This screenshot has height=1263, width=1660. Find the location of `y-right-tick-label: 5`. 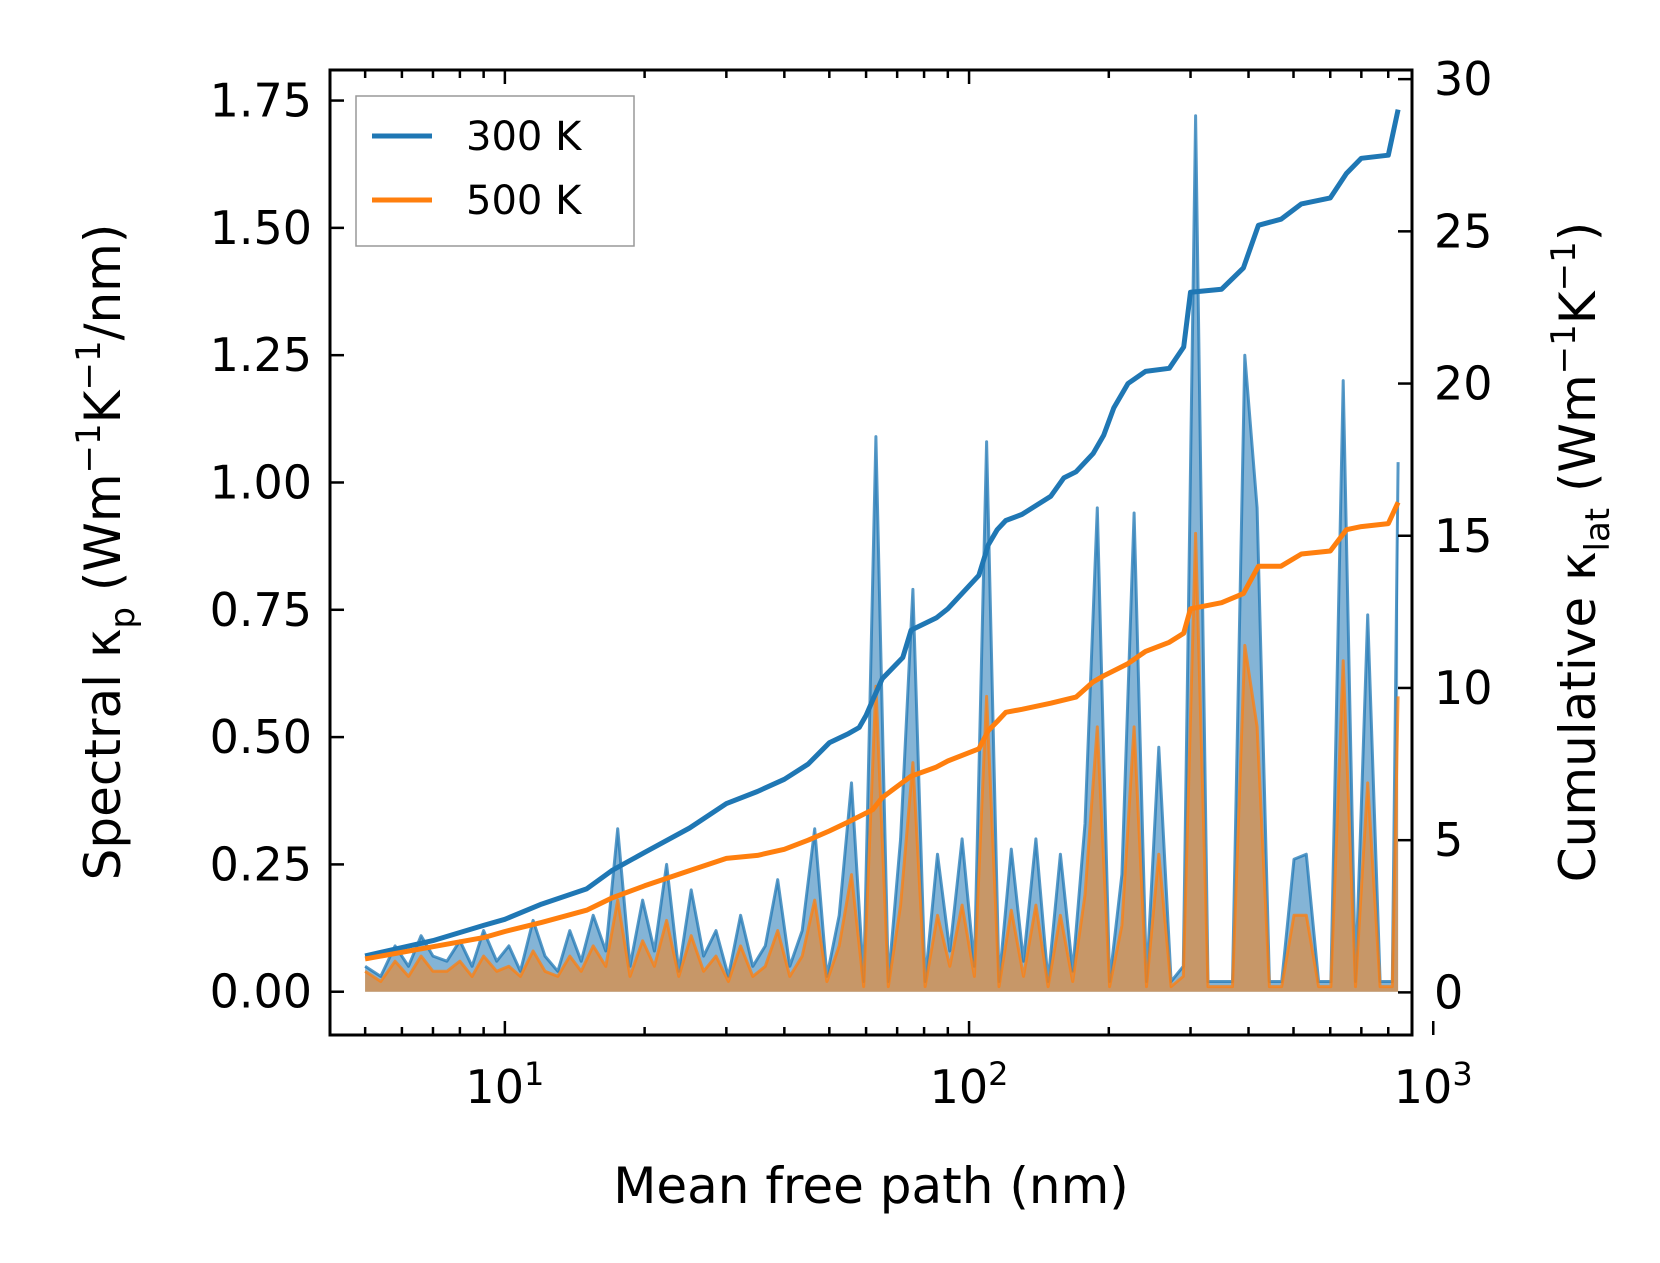

y-right-tick-label: 5 is located at coordinates (1448, 840).